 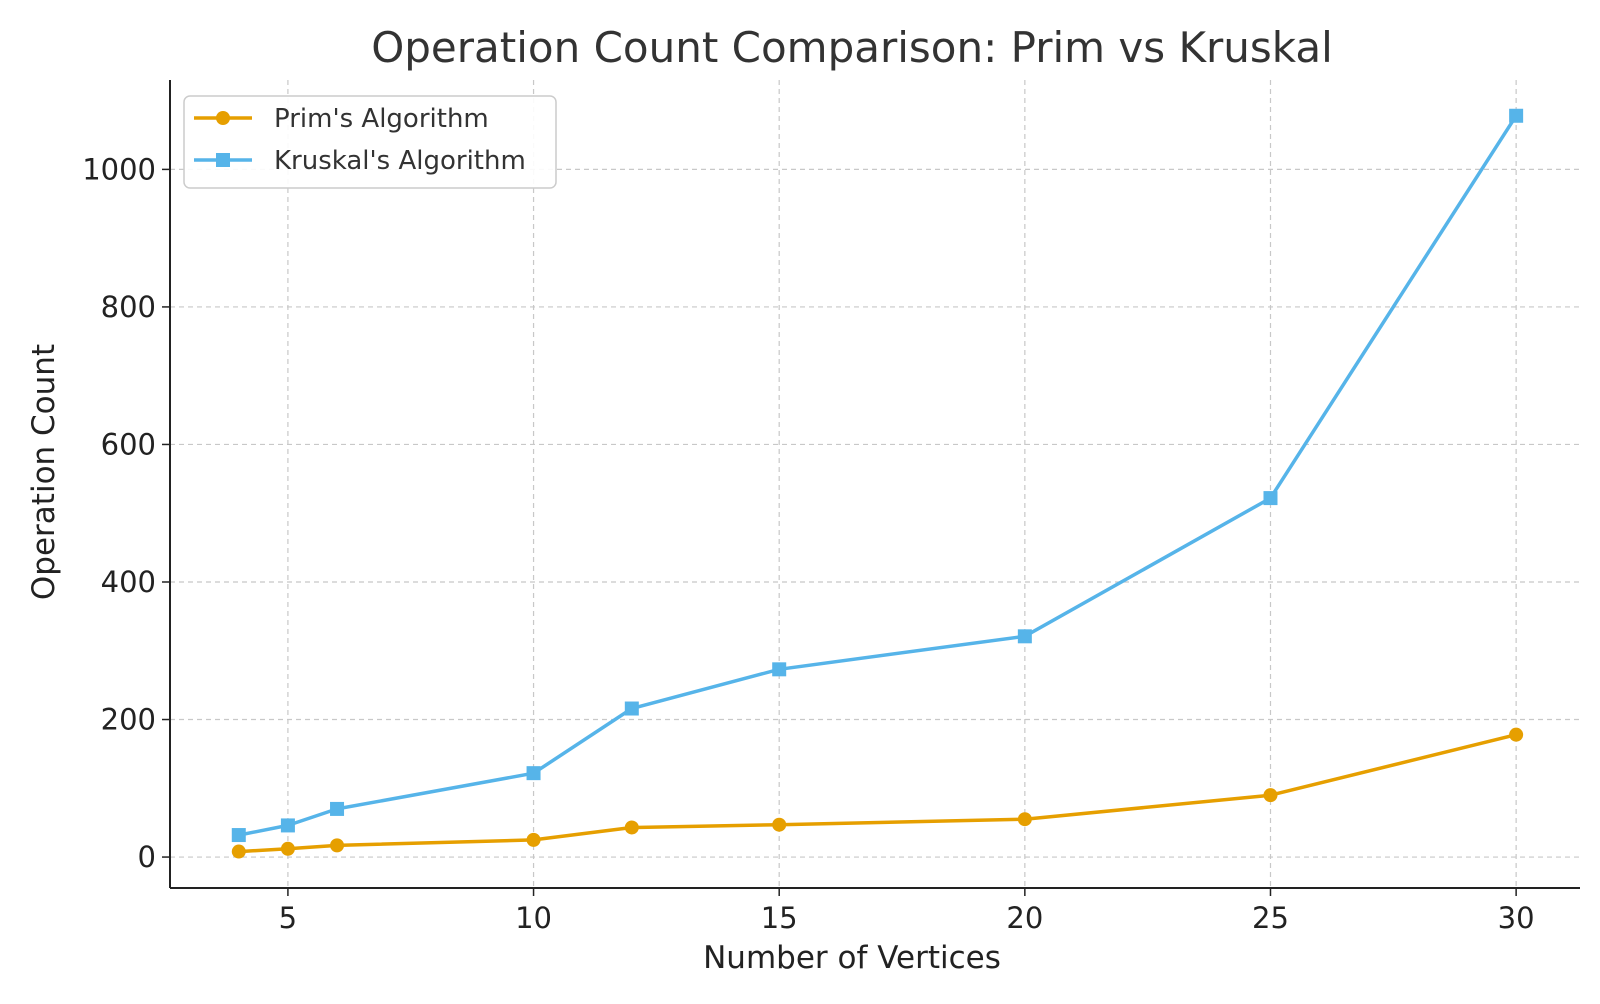 What do you see at coordinates (533, 918) in the screenshot?
I see `x-tick-label: 10` at bounding box center [533, 918].